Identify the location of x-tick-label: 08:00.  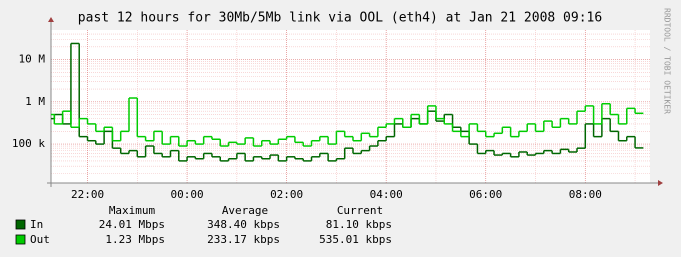
(585, 194).